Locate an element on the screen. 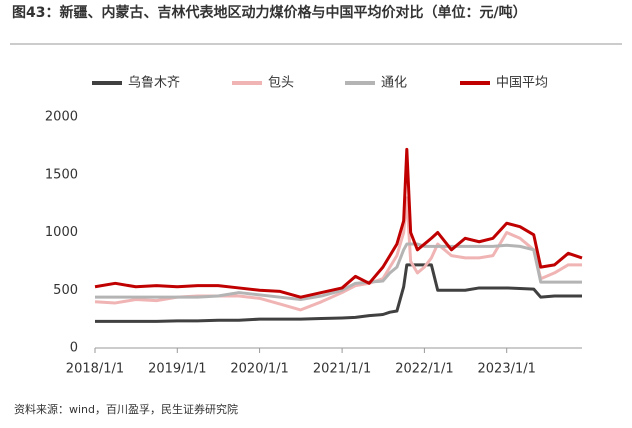  x-tick-label: 2021/1/1 is located at coordinates (342, 369).